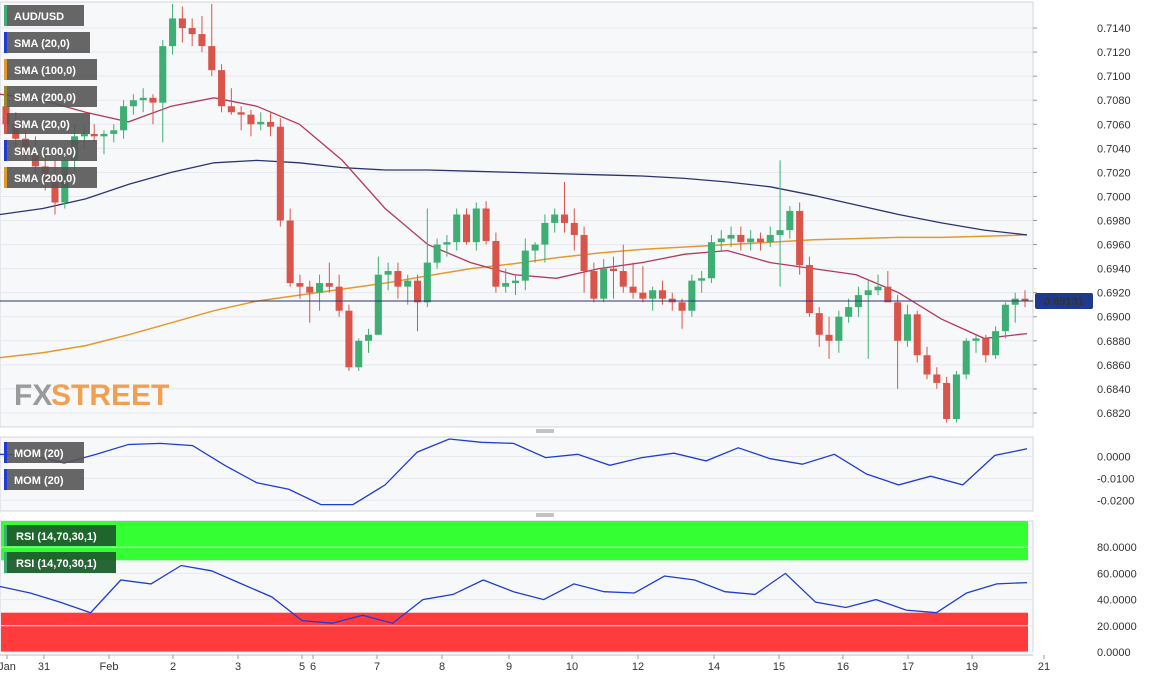 The width and height of the screenshot is (1161, 684). Describe the element at coordinates (50, 177) in the screenshot. I see `legend-main-6-box` at that location.